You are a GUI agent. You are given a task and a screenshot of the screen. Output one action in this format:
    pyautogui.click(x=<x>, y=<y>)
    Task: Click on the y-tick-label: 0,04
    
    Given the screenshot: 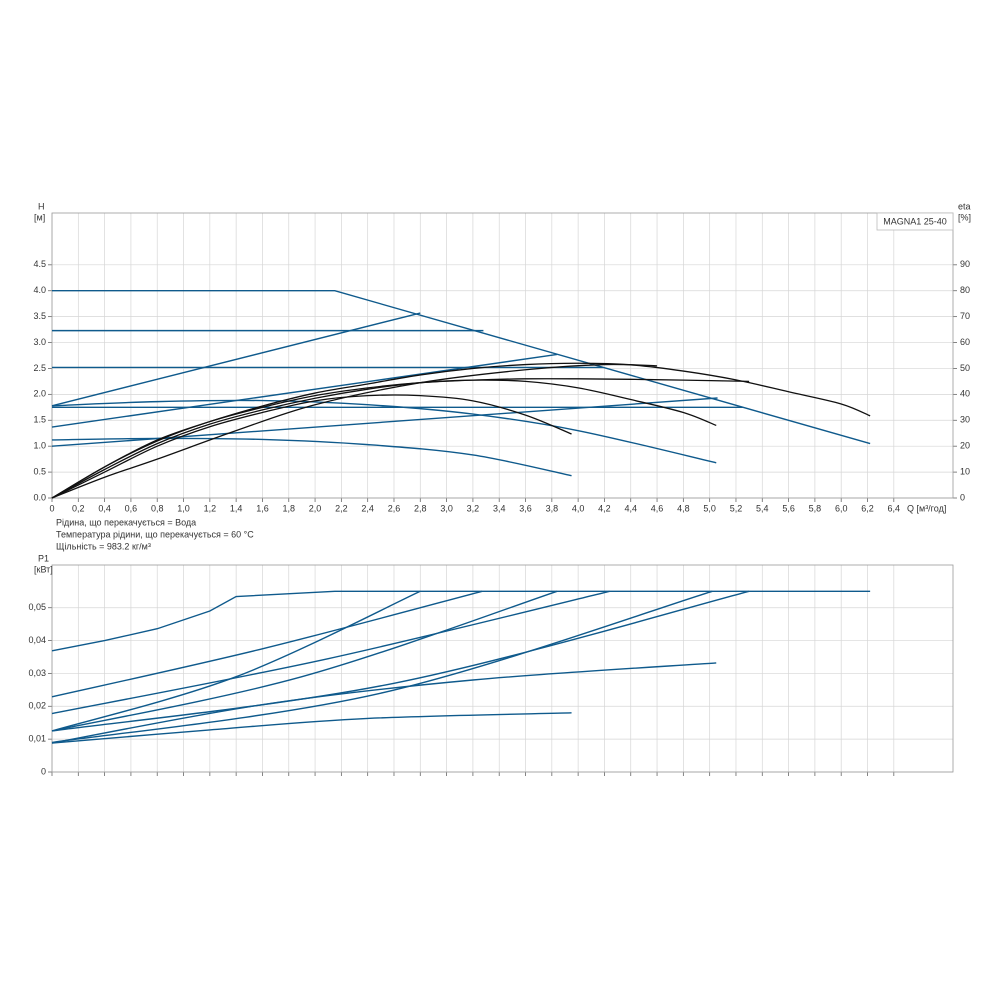 What is the action you would take?
    pyautogui.click(x=37, y=640)
    